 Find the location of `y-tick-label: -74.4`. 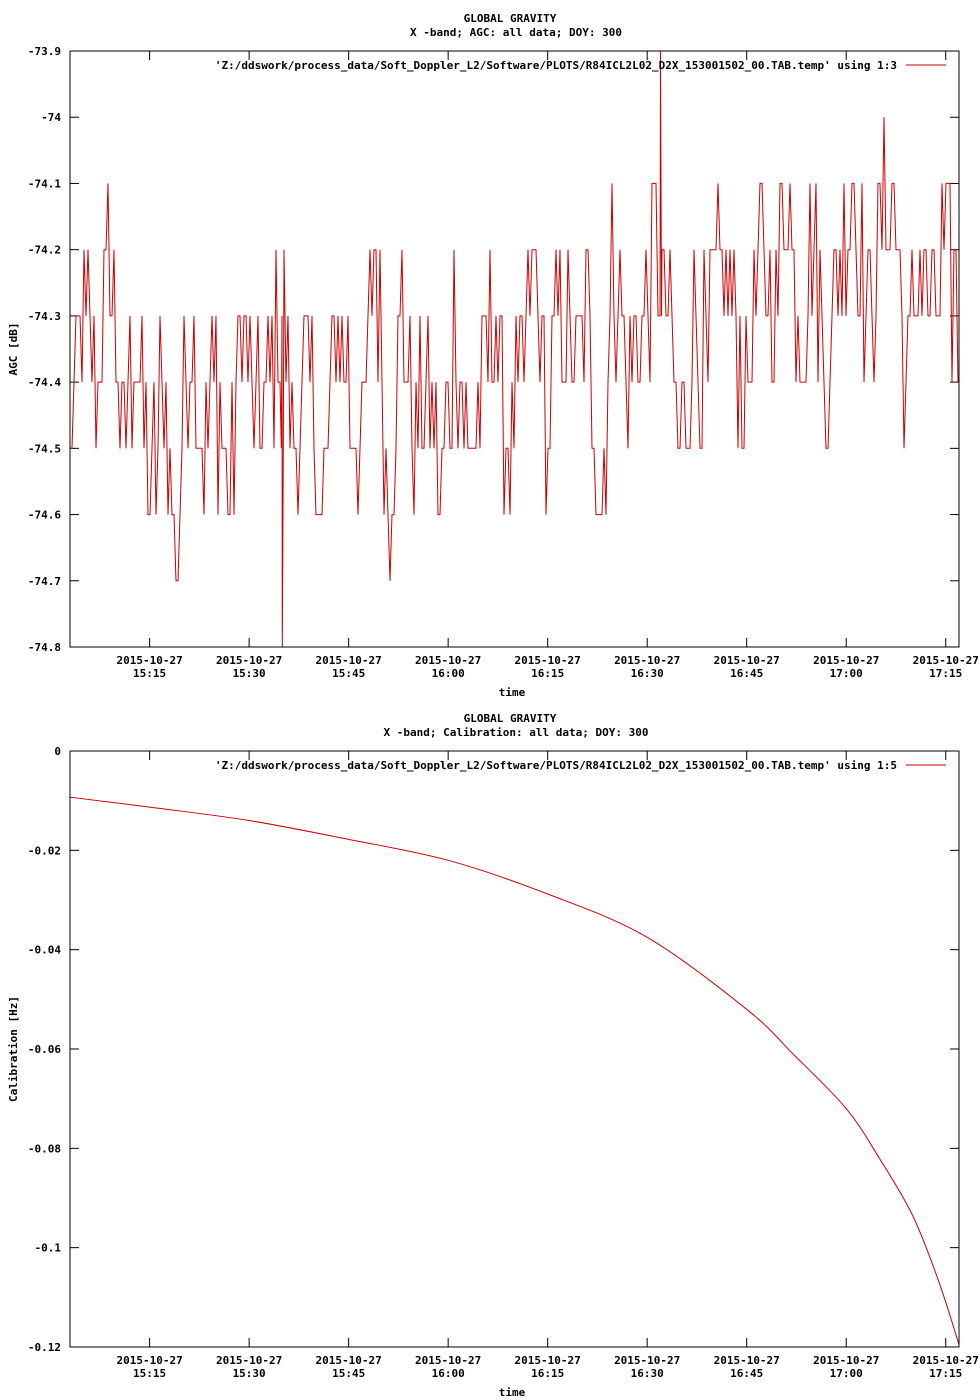

y-tick-label: -74.4 is located at coordinates (44, 382).